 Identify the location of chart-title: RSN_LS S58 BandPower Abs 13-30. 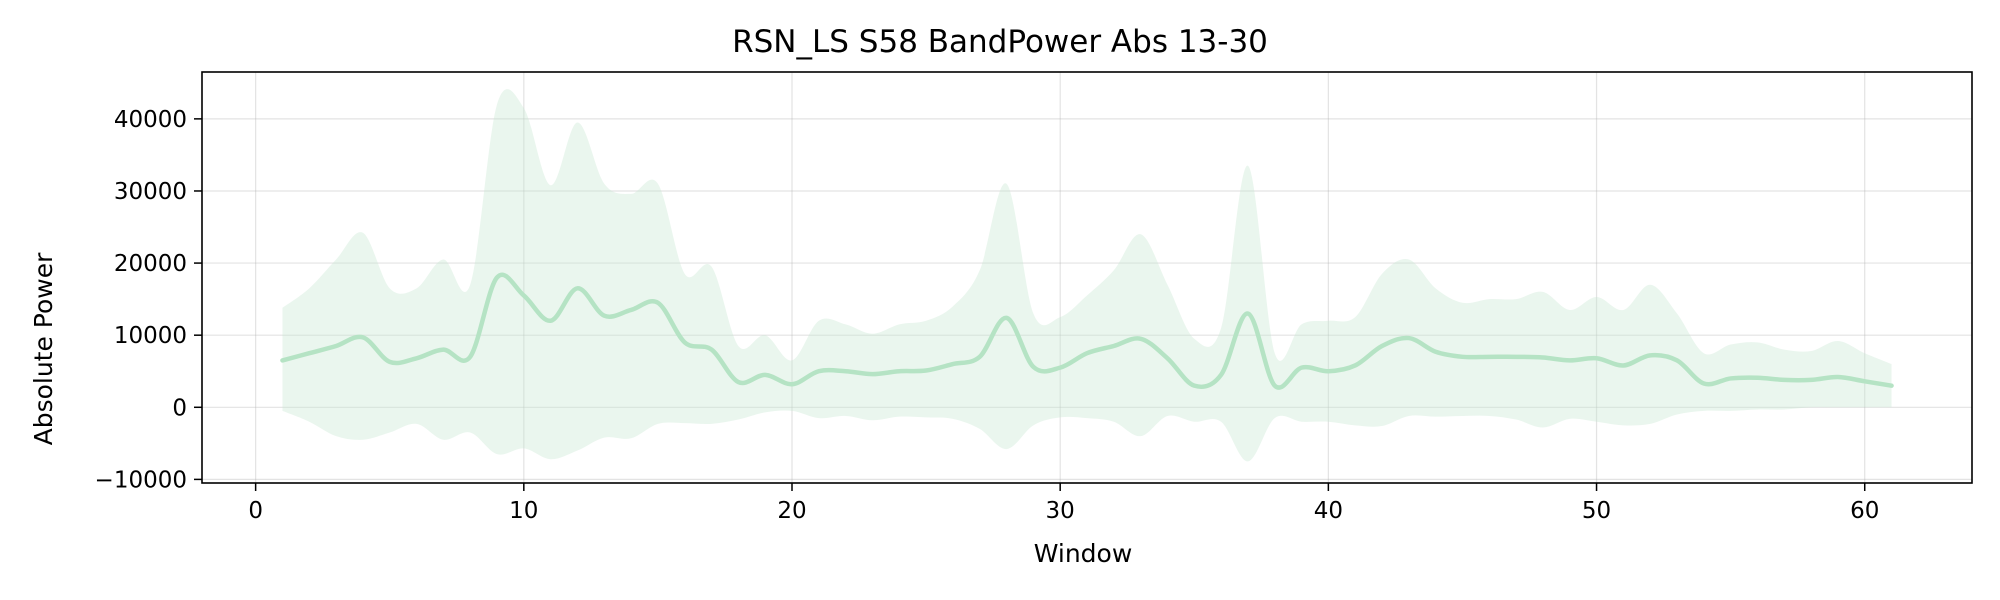
(1000, 42).